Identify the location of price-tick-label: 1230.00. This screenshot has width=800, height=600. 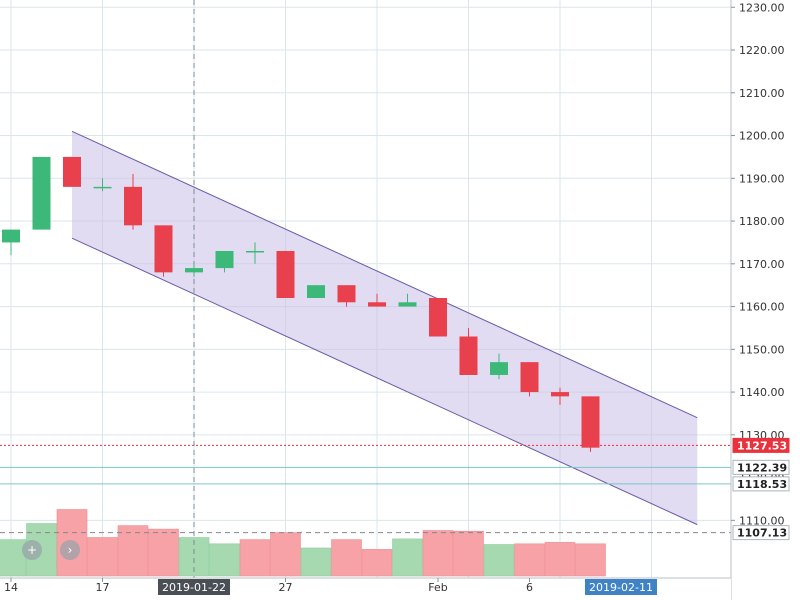
(762, 7).